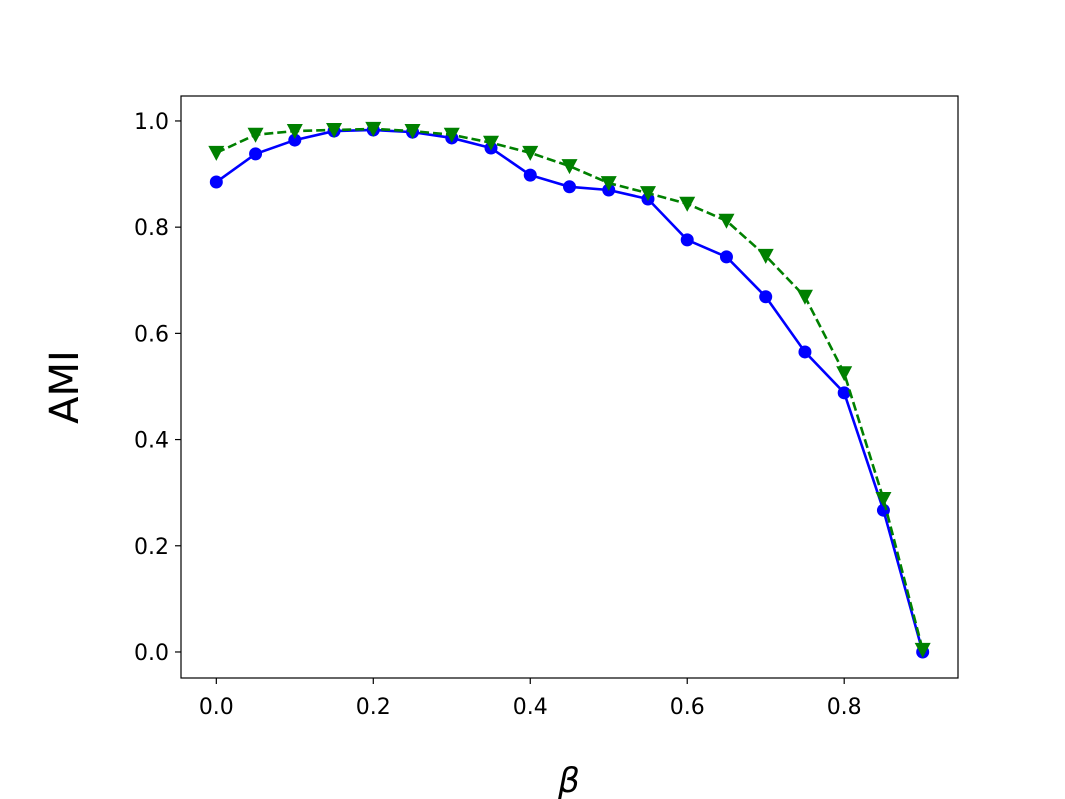  I want to click on y-tick-label: 0.2, so click(151, 547).